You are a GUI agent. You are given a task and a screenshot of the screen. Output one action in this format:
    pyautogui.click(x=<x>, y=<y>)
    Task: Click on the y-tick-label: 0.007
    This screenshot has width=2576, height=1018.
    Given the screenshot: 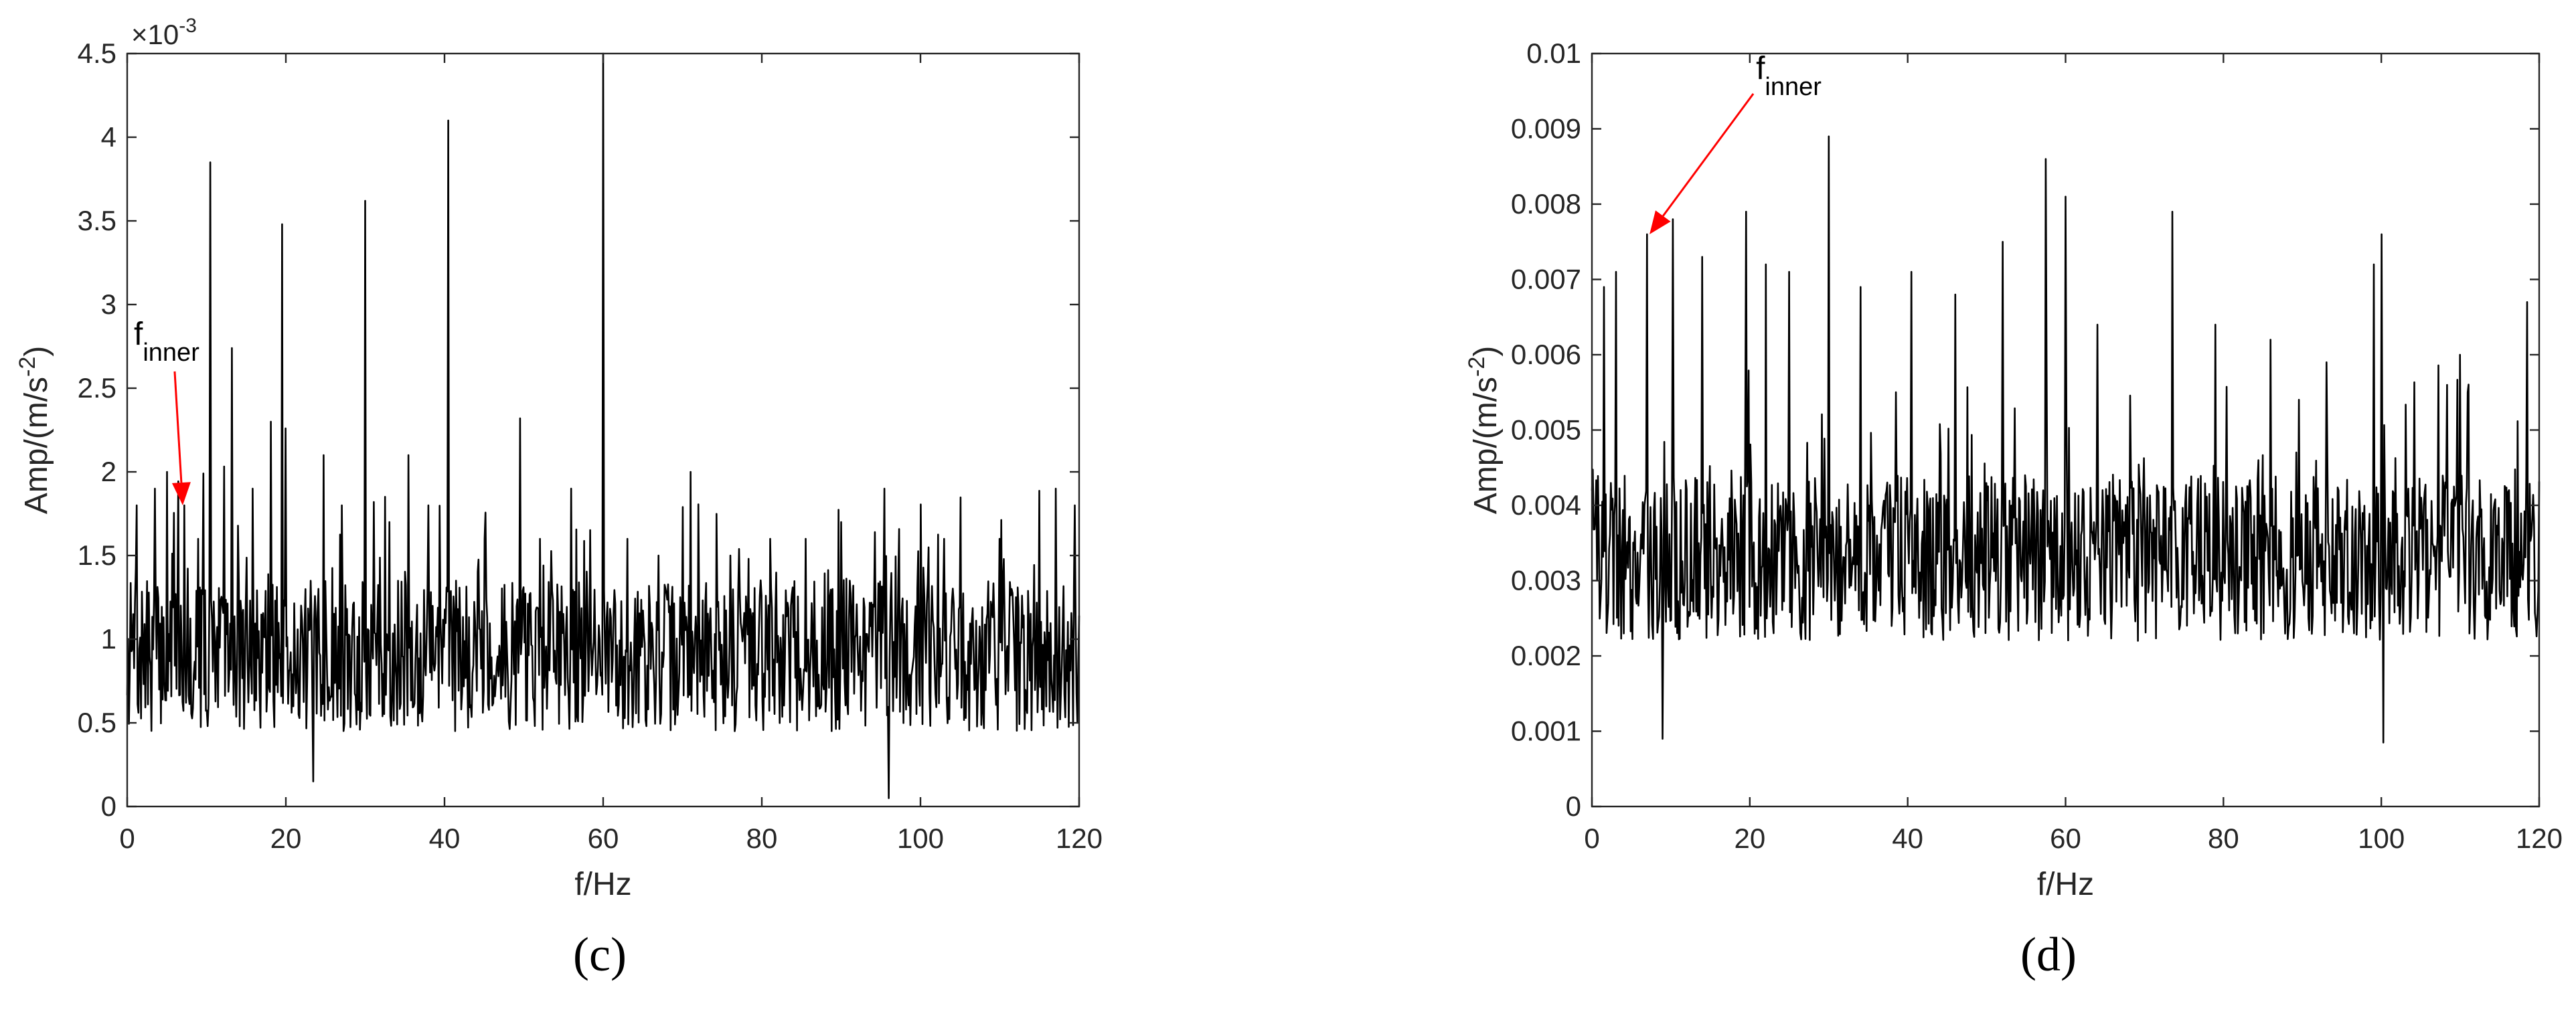 What is the action you would take?
    pyautogui.click(x=1546, y=279)
    